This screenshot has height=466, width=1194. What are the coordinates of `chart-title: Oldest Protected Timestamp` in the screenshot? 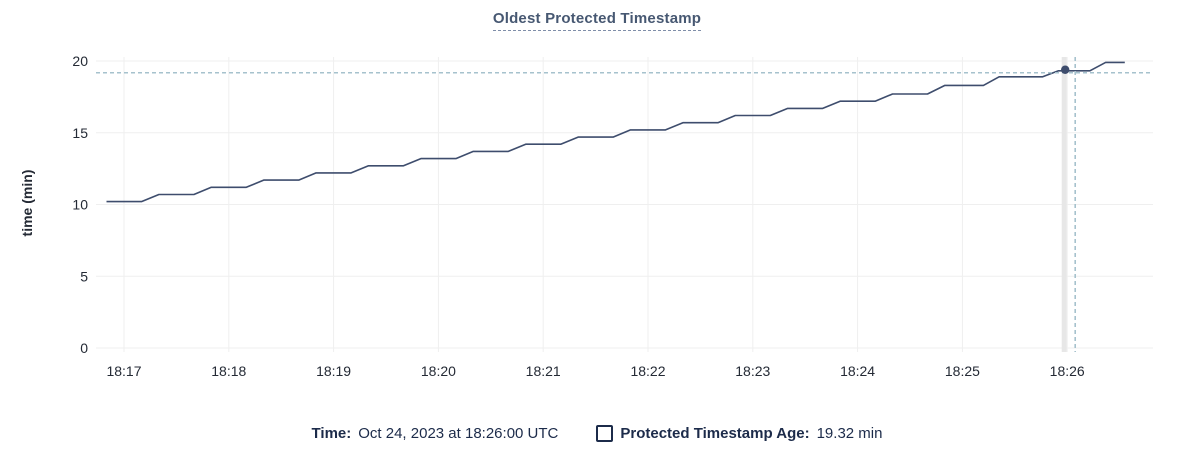 It's located at (597, 20).